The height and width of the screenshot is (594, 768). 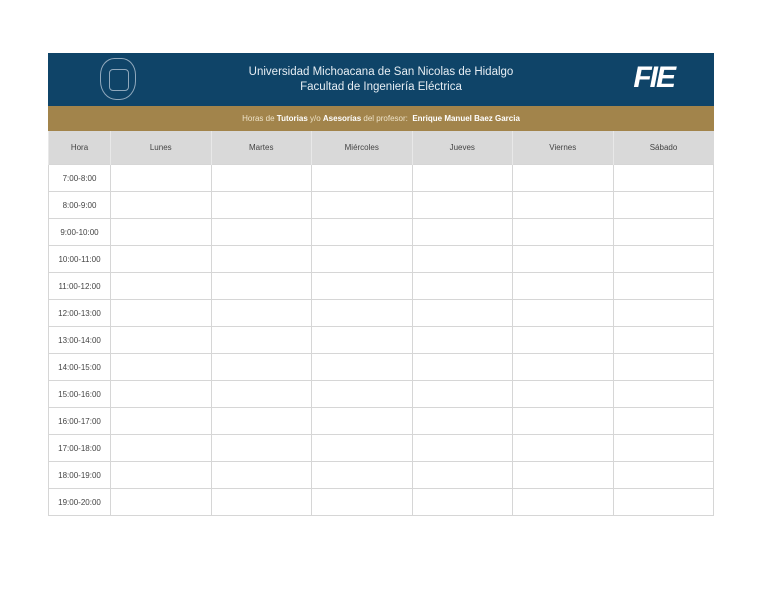 What do you see at coordinates (79, 232) in the screenshot?
I see `hour-cell: 9:00-10:00` at bounding box center [79, 232].